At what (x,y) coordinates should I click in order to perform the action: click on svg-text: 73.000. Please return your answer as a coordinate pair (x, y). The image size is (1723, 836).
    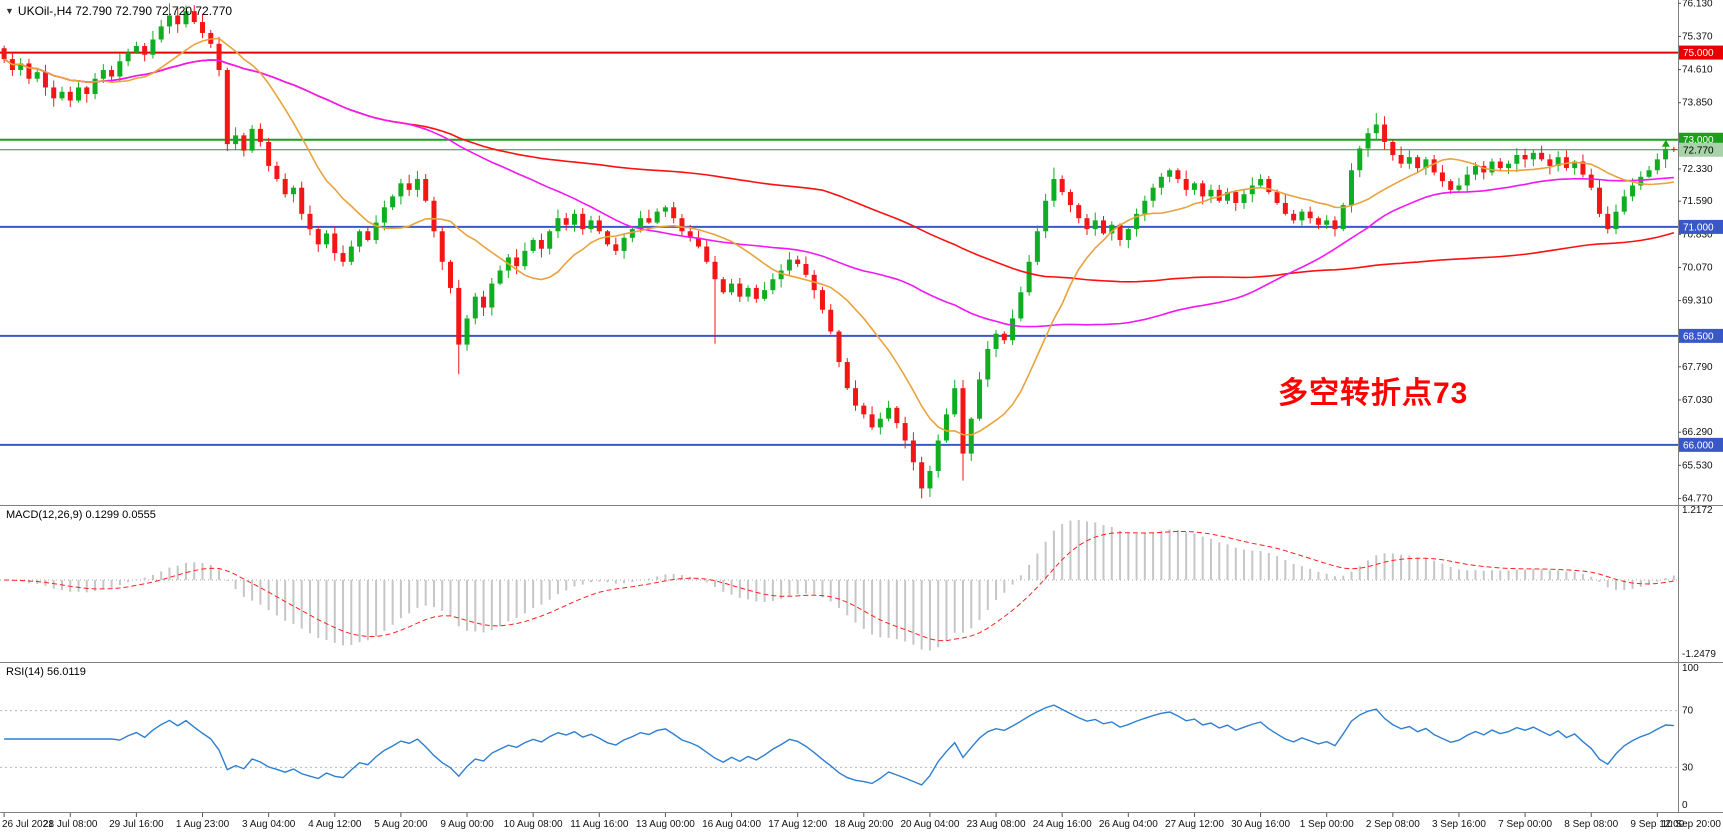
    Looking at the image, I should click on (1698, 140).